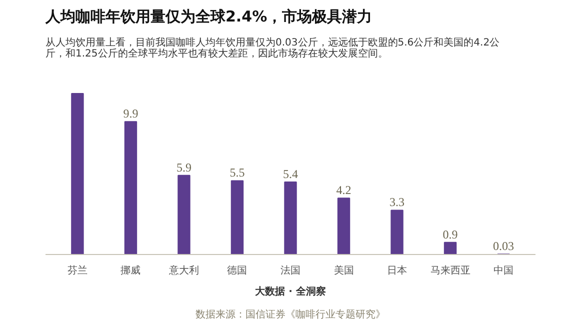 Image resolution: width=580 pixels, height=325 pixels. Describe the element at coordinates (290, 270) in the screenshot. I see `x-tick-label: 法国` at that location.